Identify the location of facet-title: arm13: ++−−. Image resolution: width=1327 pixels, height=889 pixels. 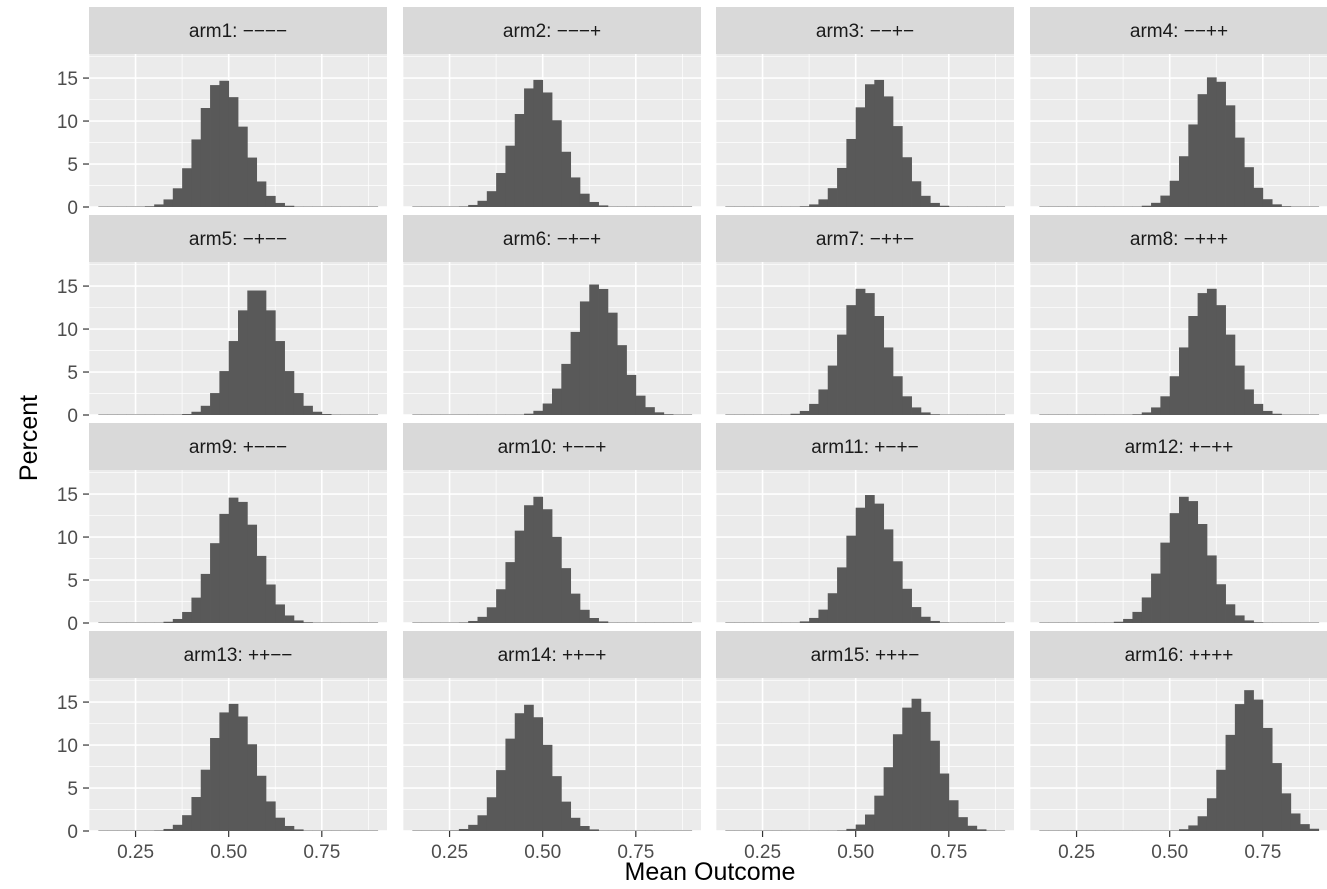
(238, 655).